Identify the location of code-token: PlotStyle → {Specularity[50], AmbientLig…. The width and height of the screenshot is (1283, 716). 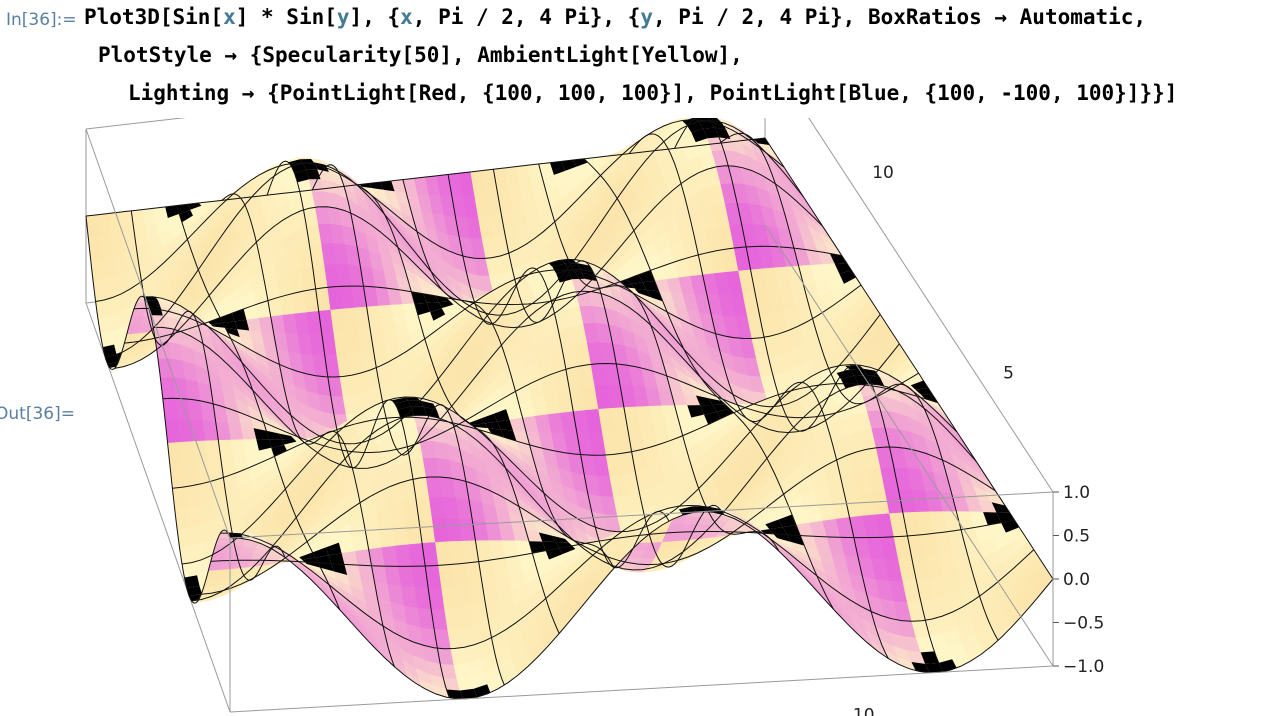
(420, 55).